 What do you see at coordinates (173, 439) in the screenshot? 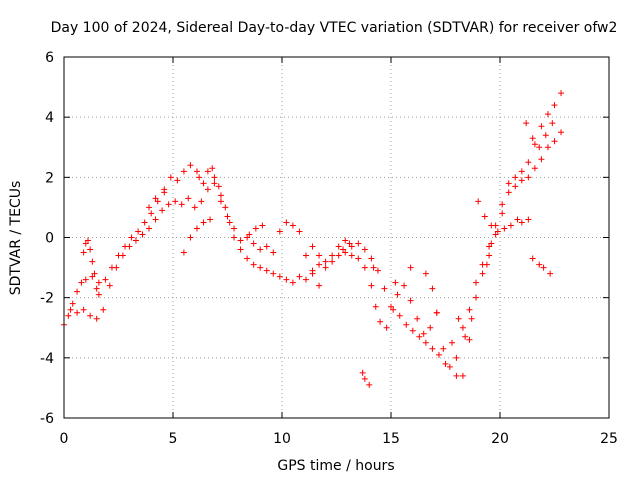
I see `x-tick-label: 5` at bounding box center [173, 439].